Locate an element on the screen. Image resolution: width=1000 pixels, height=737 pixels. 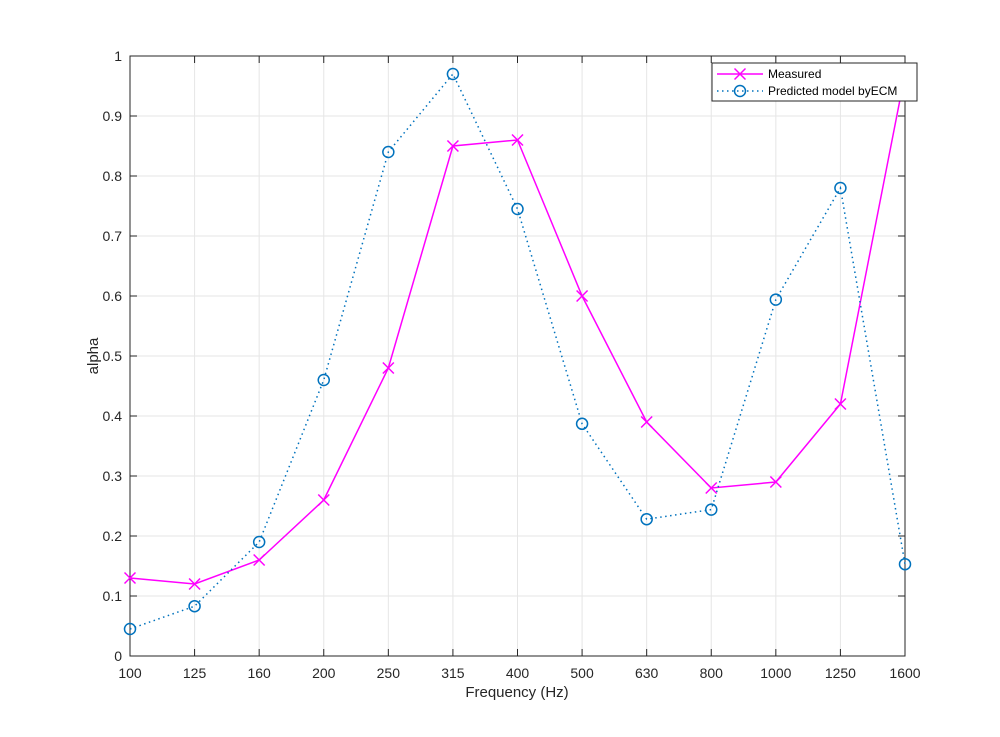
legend-label-predicted: Predicted model byECM is located at coordinates (832, 91).